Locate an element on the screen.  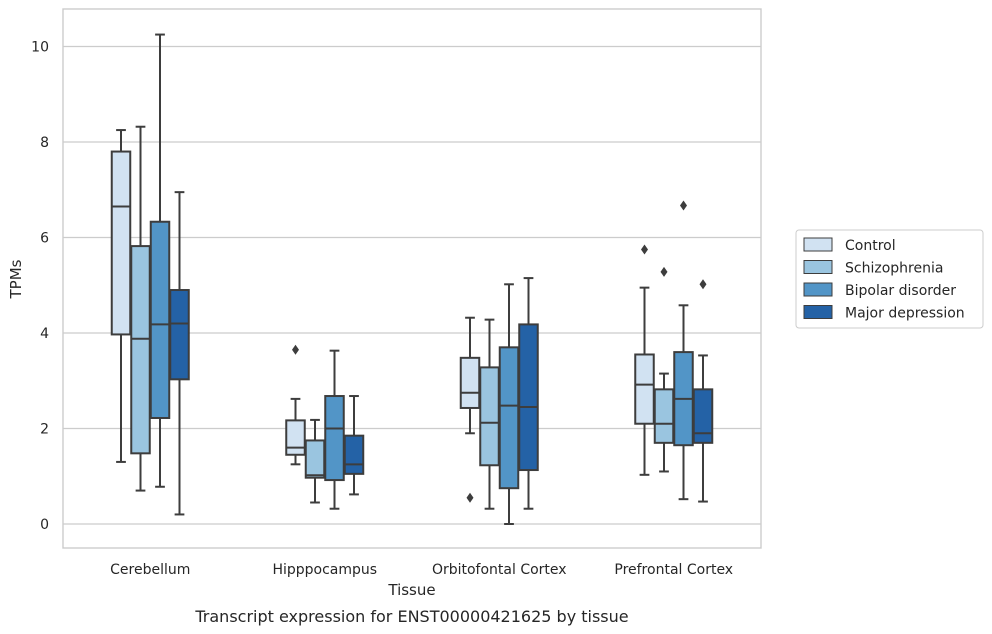
x-tick-label: Prefrontal Cortex is located at coordinates (673, 570).